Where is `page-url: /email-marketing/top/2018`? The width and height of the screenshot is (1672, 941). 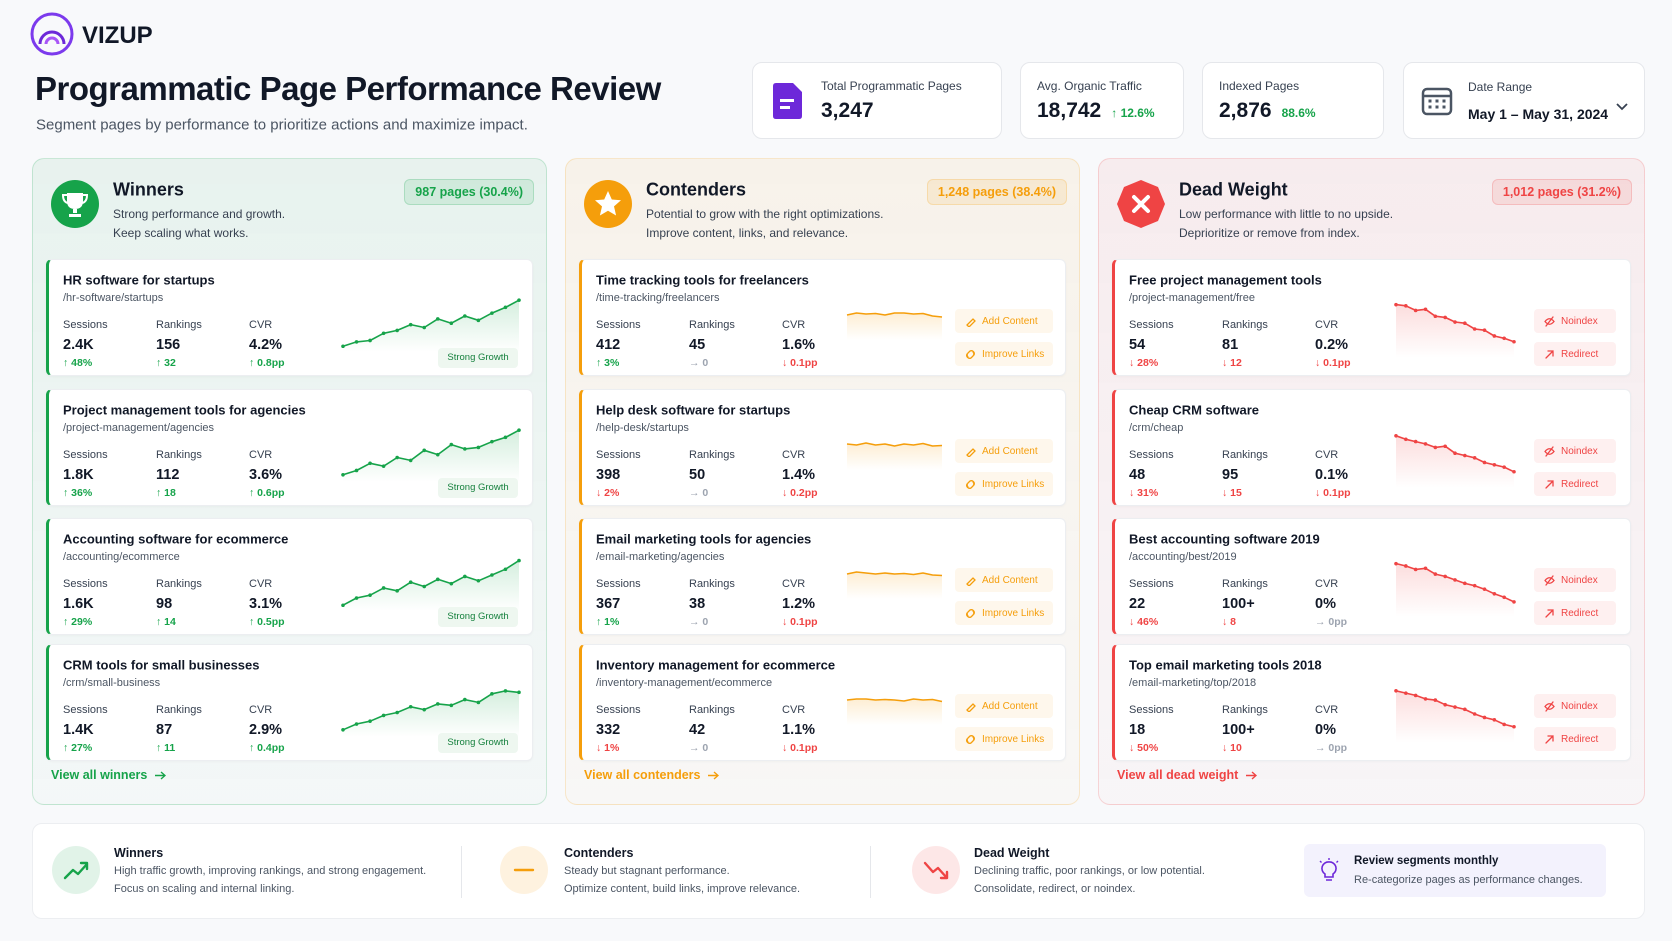 page-url: /email-marketing/top/2018 is located at coordinates (1193, 683).